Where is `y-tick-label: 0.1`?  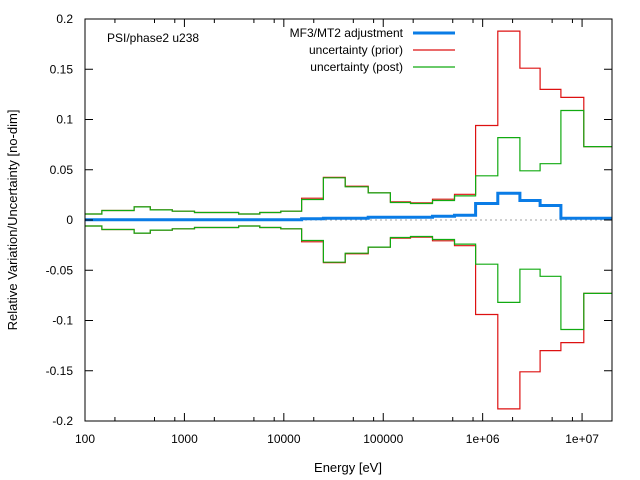
y-tick-label: 0.1 is located at coordinates (64, 120).